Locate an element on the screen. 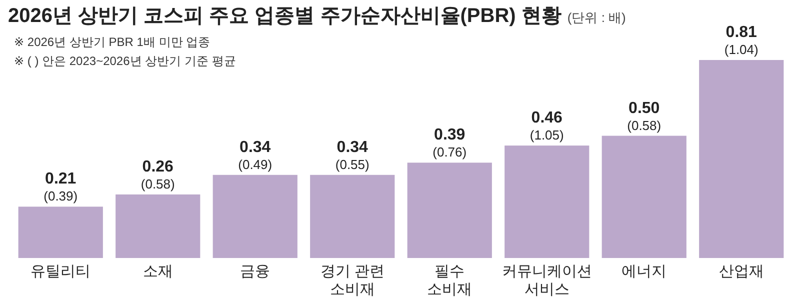 This screenshot has height=300, width=800. value-label: (0.76) is located at coordinates (449, 152).